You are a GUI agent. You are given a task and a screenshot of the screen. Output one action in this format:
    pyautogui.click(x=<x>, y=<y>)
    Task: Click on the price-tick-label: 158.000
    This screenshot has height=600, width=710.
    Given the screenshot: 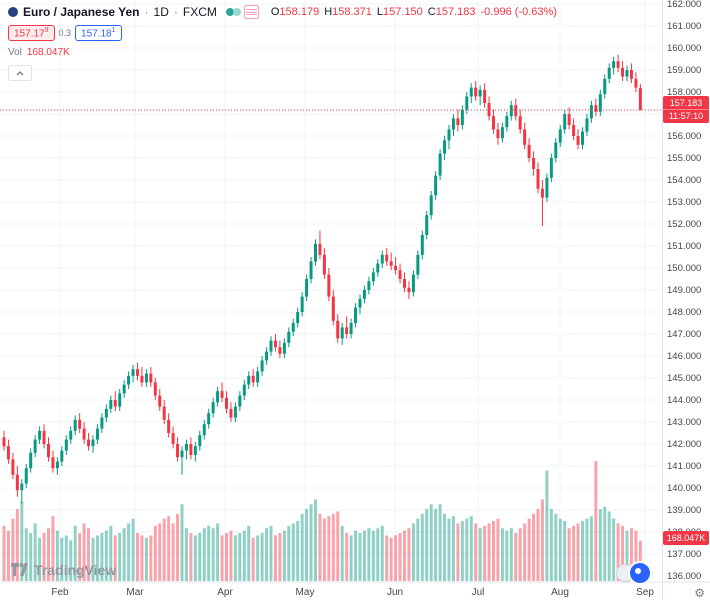 What is the action you would take?
    pyautogui.click(x=684, y=92)
    